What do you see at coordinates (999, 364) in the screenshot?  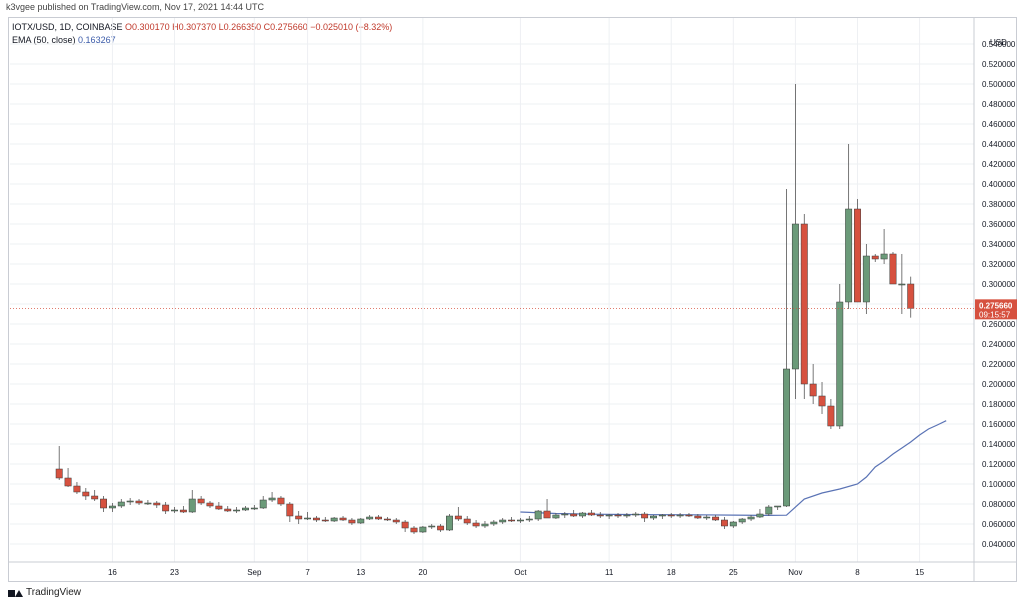 I see `y-tick-label: 0.220000` at bounding box center [999, 364].